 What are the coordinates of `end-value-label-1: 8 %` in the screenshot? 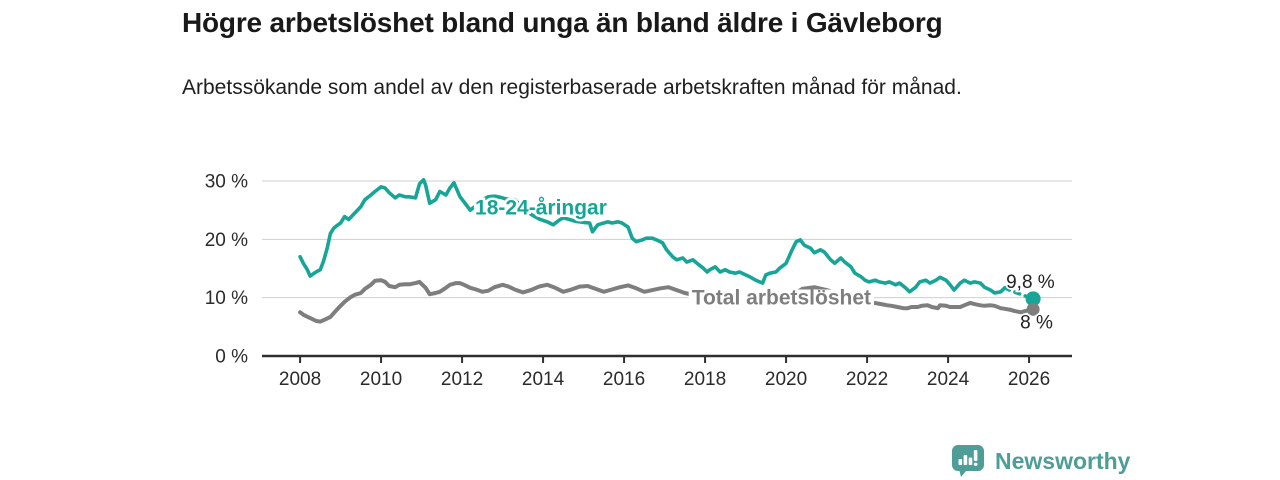 It's located at (1036, 322).